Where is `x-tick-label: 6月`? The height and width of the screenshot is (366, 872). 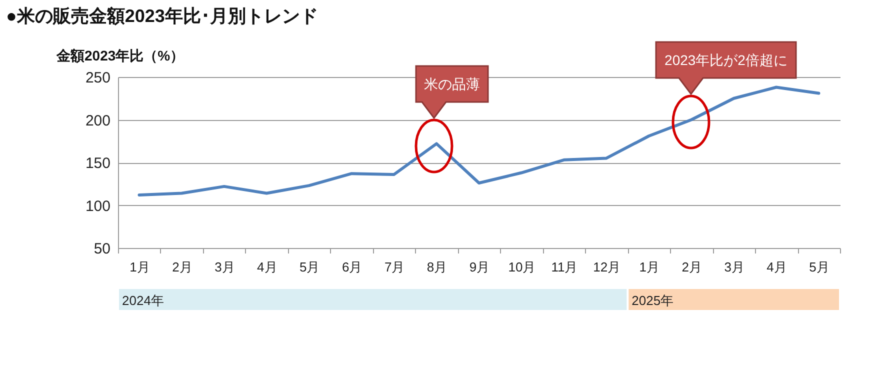 x-tick-label: 6月 is located at coordinates (352, 267).